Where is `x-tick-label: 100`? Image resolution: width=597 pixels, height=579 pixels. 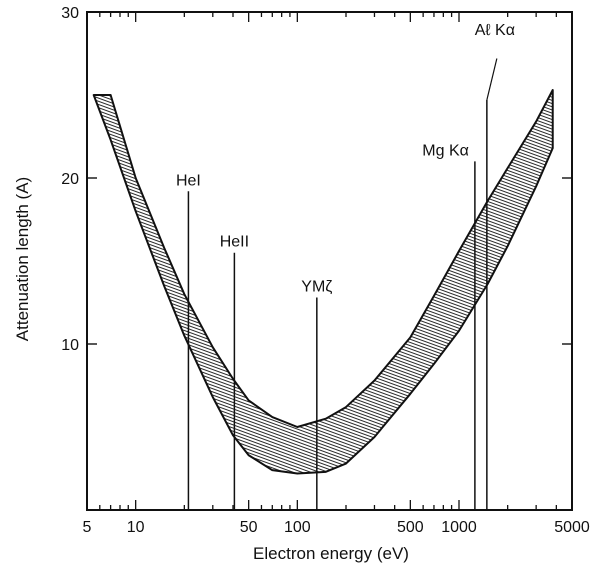
x-tick-label: 100 is located at coordinates (297, 527).